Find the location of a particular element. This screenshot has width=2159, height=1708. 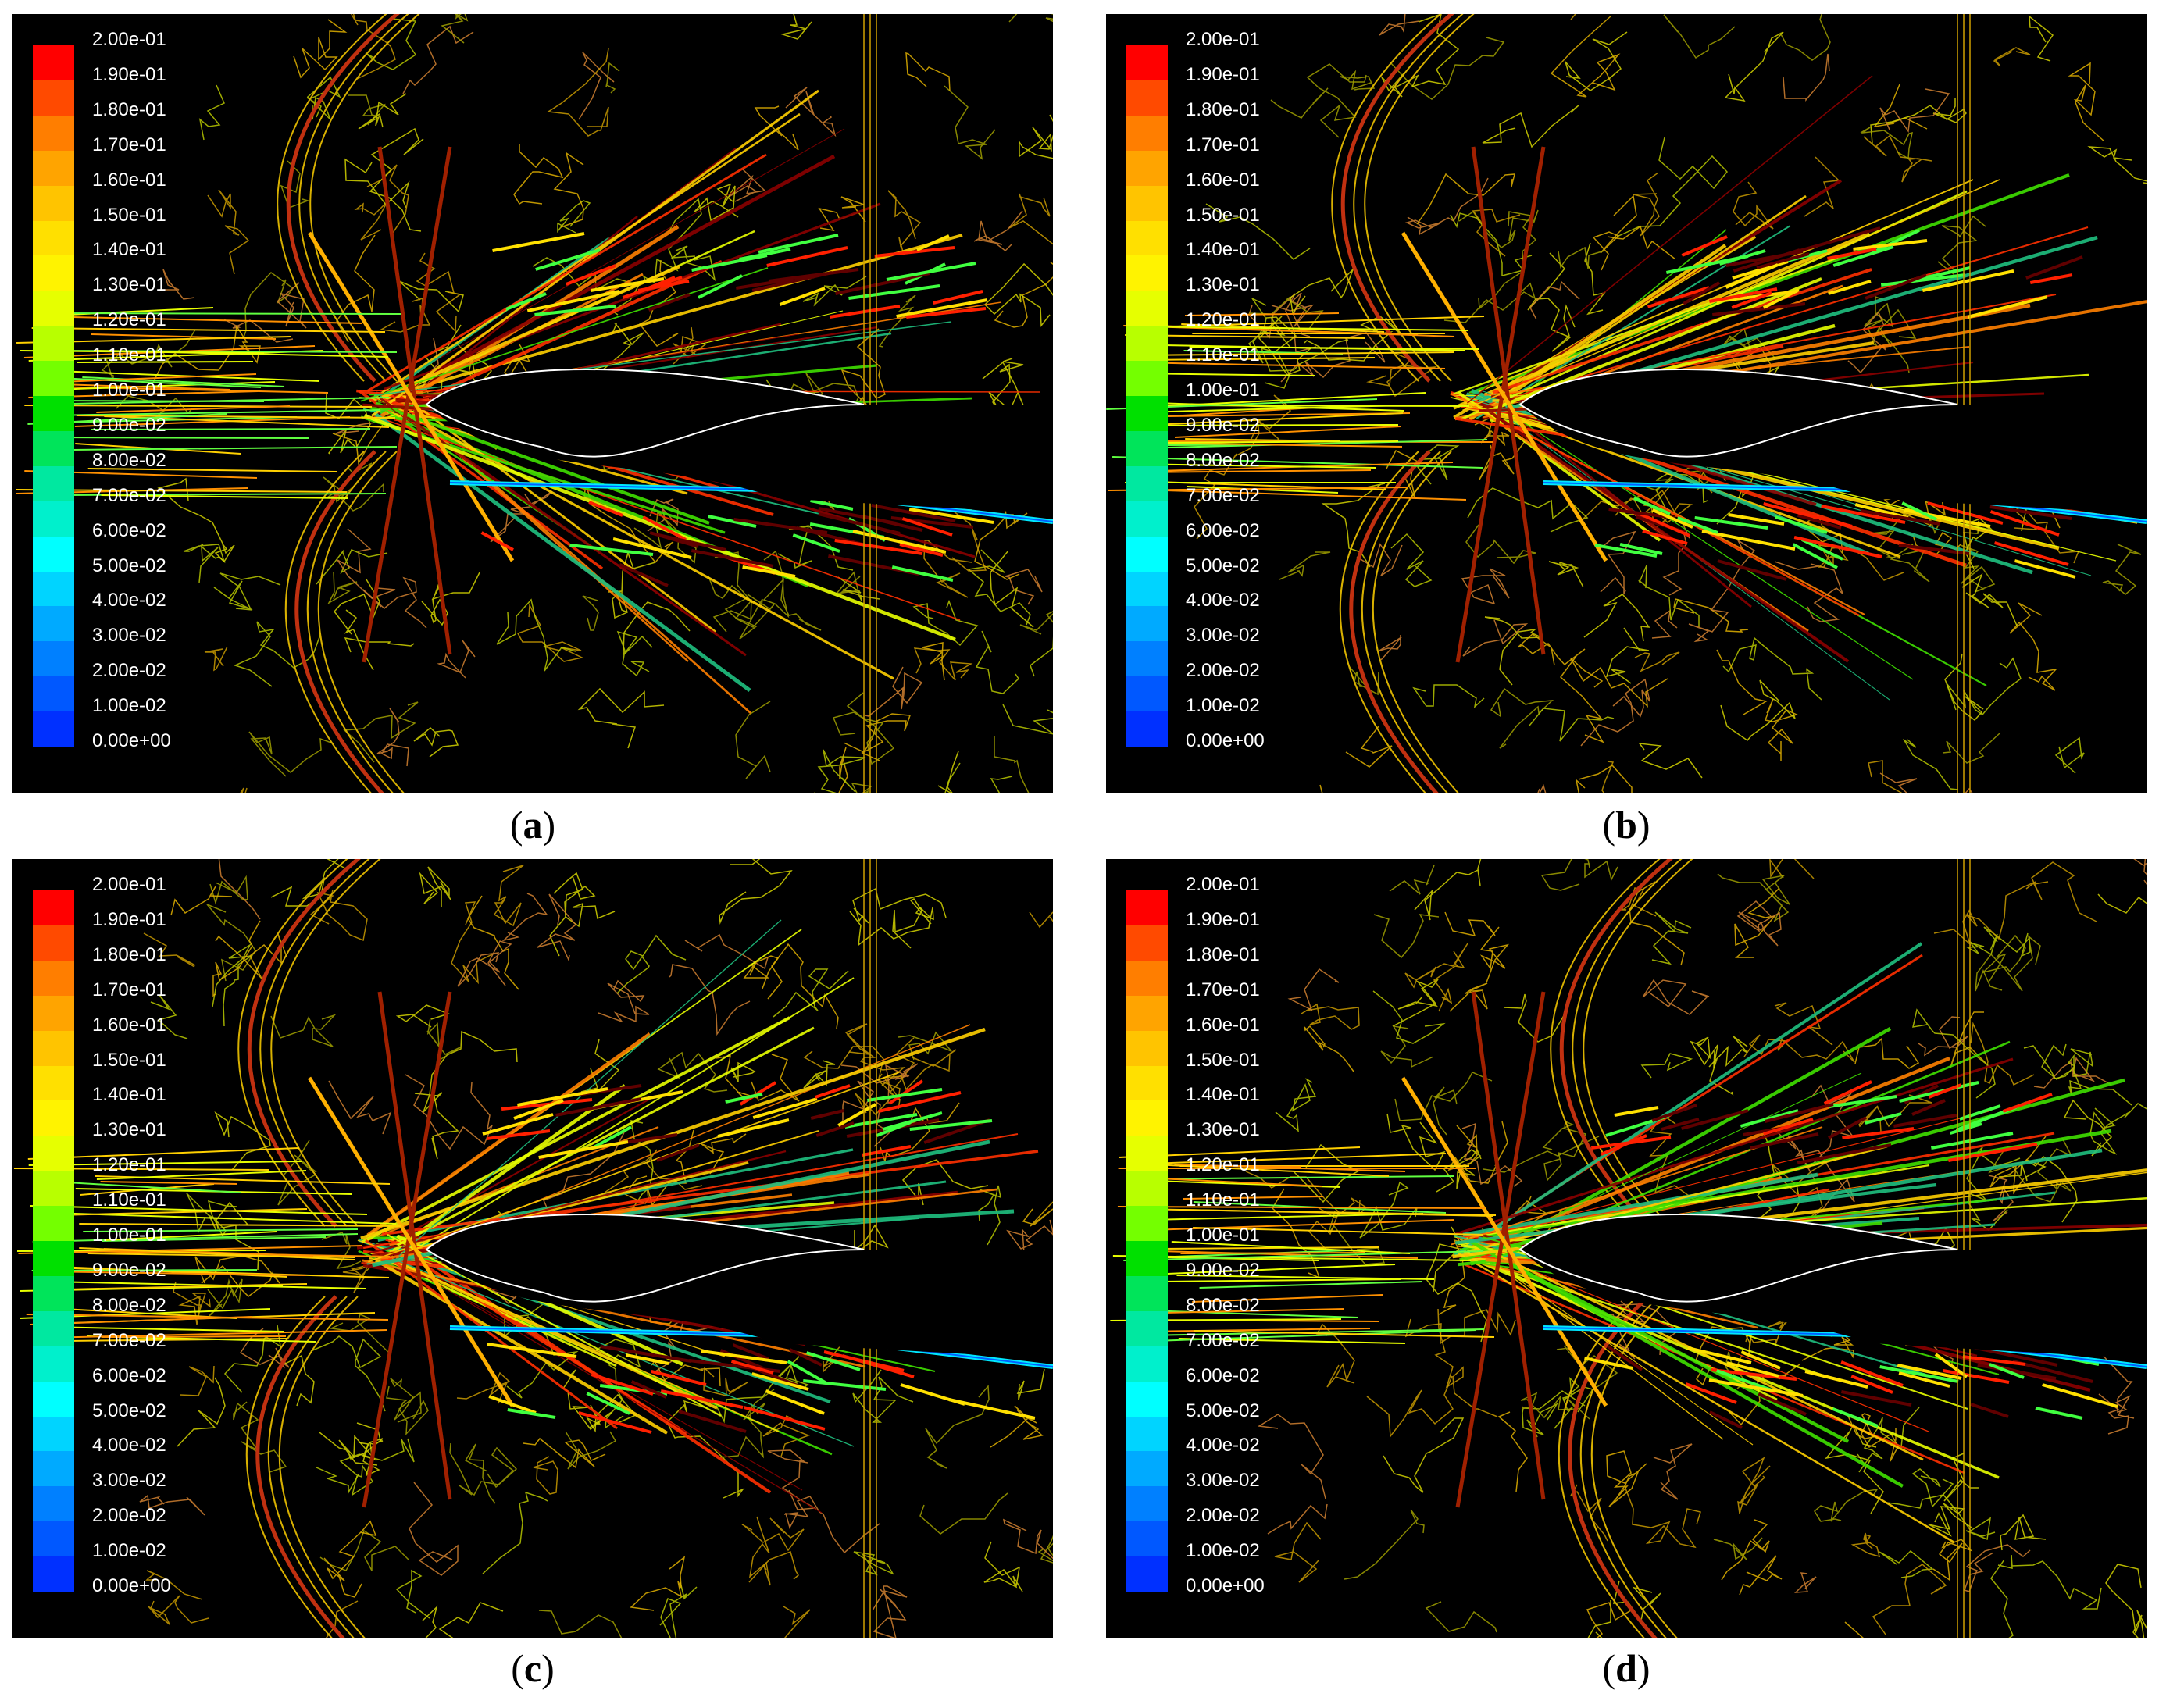

legend-entry: 1.60e-01 is located at coordinates (1231, 1040).